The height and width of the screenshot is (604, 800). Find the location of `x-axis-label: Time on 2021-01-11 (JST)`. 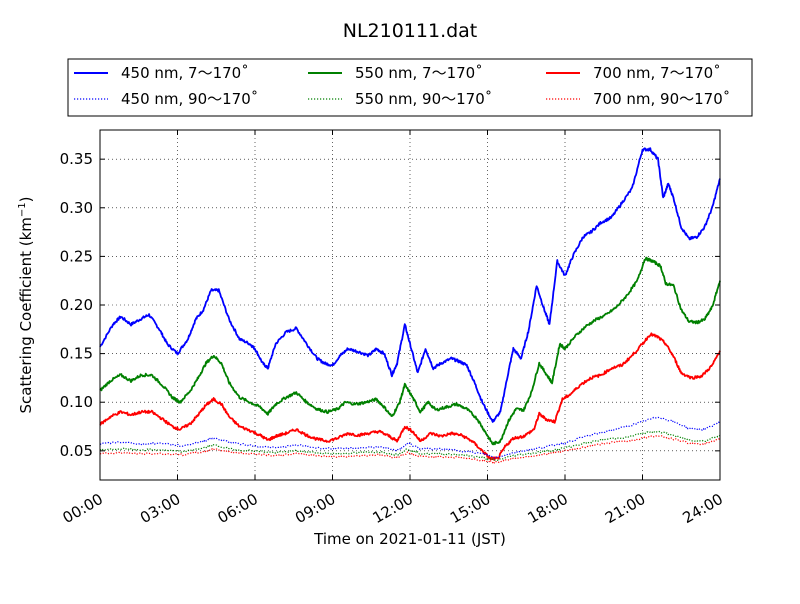

x-axis-label: Time on 2021-01-11 (JST) is located at coordinates (409, 539).